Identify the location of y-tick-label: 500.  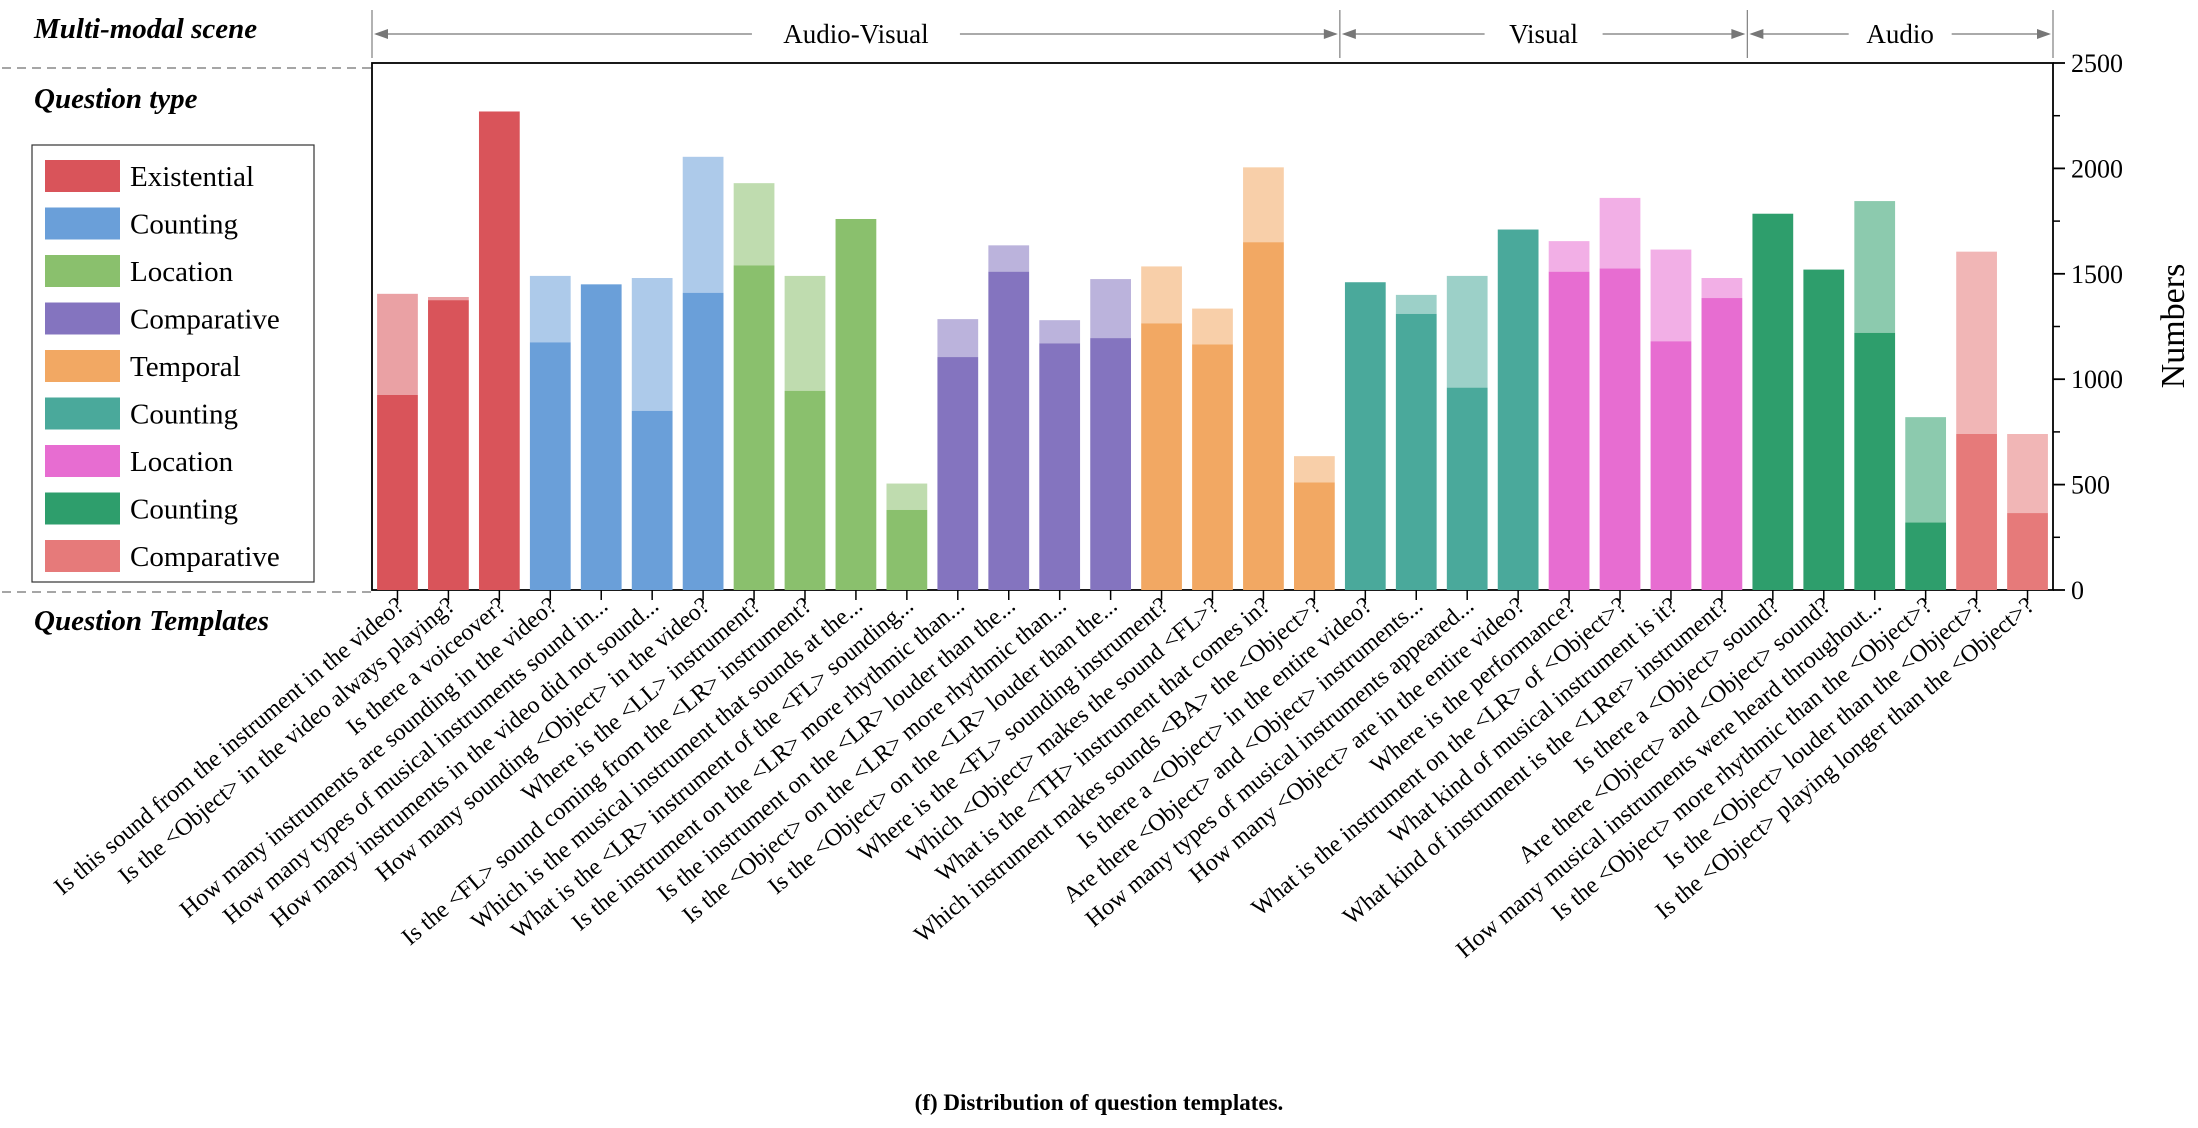
(2090, 485).